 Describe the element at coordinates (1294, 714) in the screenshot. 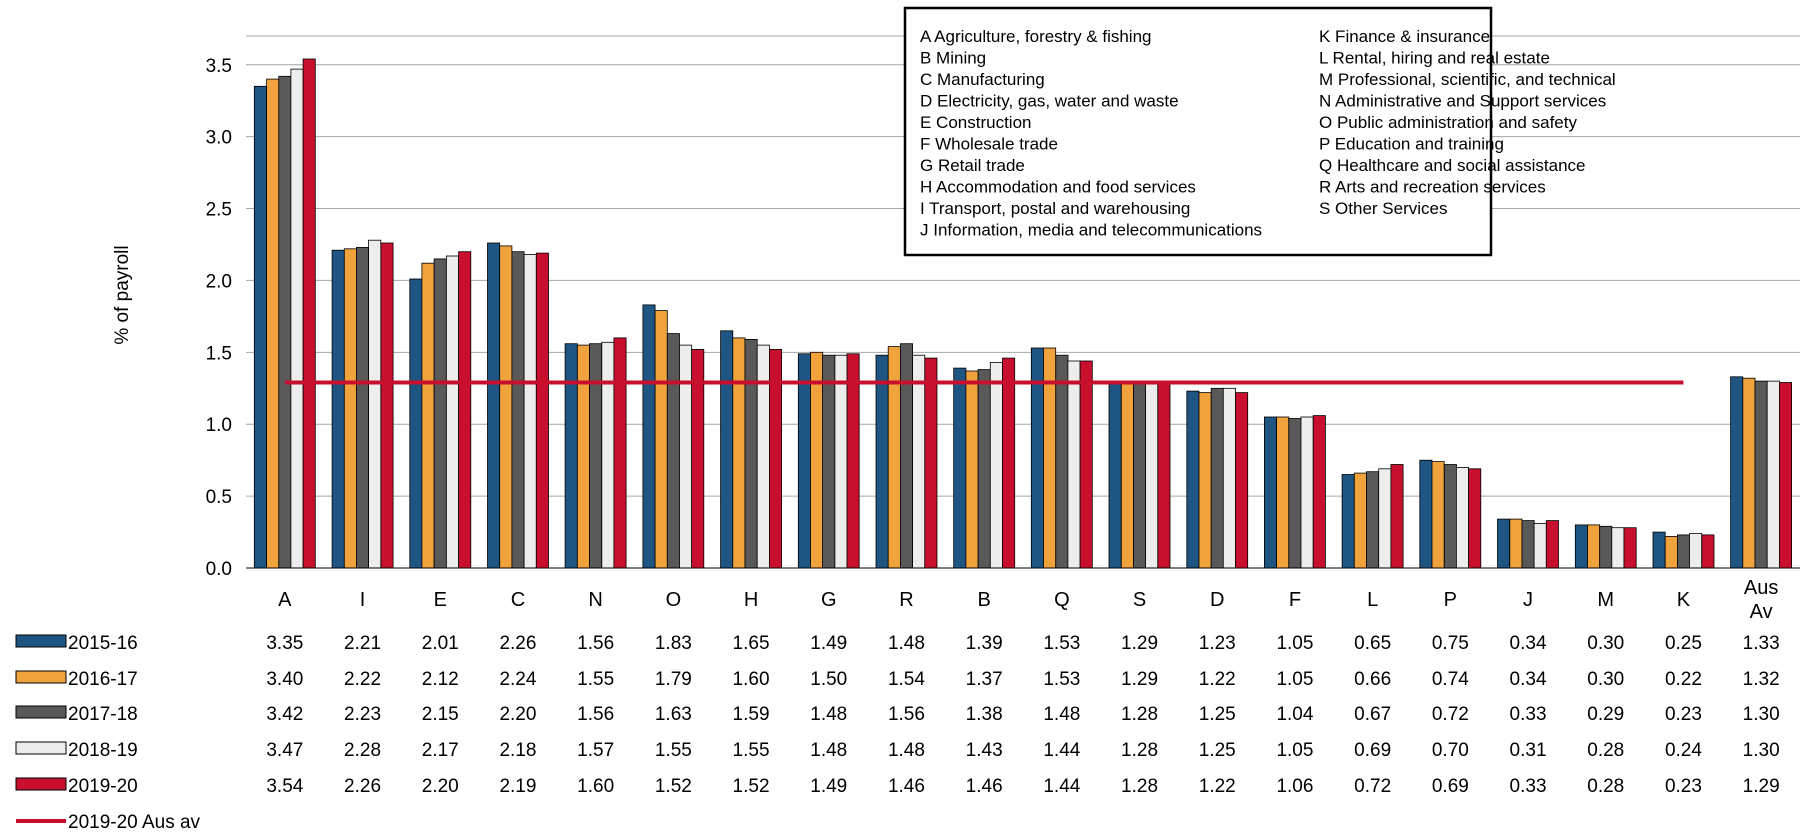

I see `data-label: 1.04` at that location.